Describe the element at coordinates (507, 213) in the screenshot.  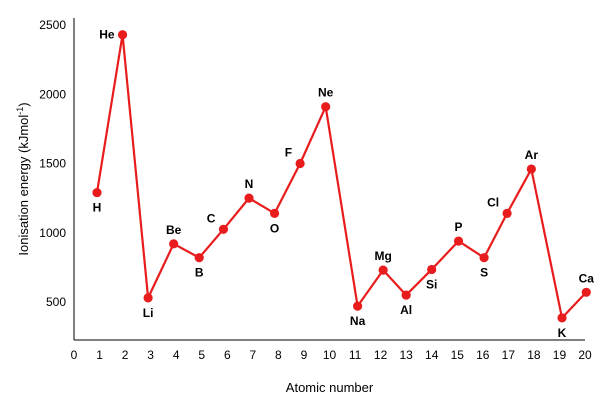
I see `data-point-cl` at that location.